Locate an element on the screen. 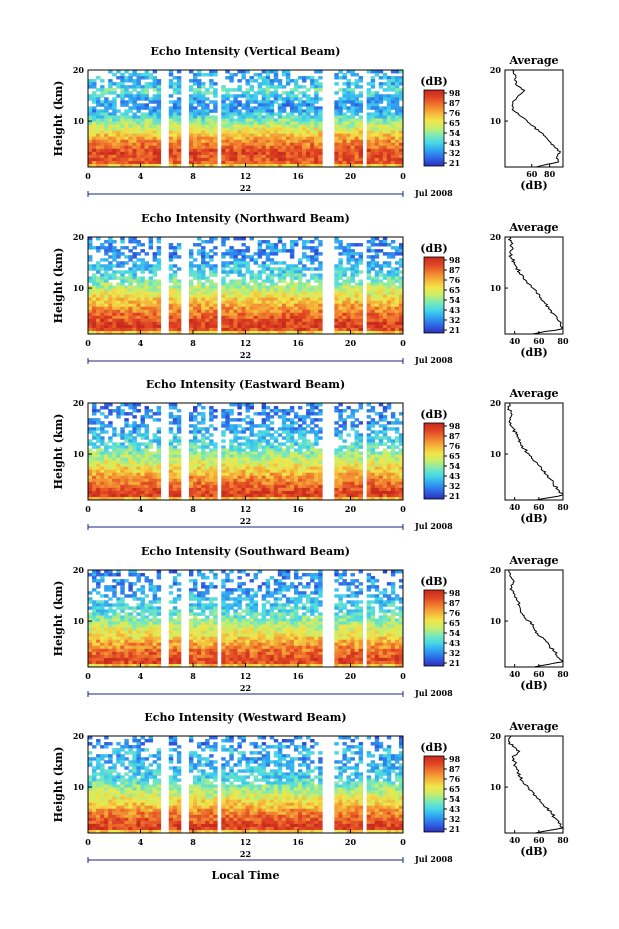 The image size is (619, 929). month-label: Jul 2008 is located at coordinates (433, 193).